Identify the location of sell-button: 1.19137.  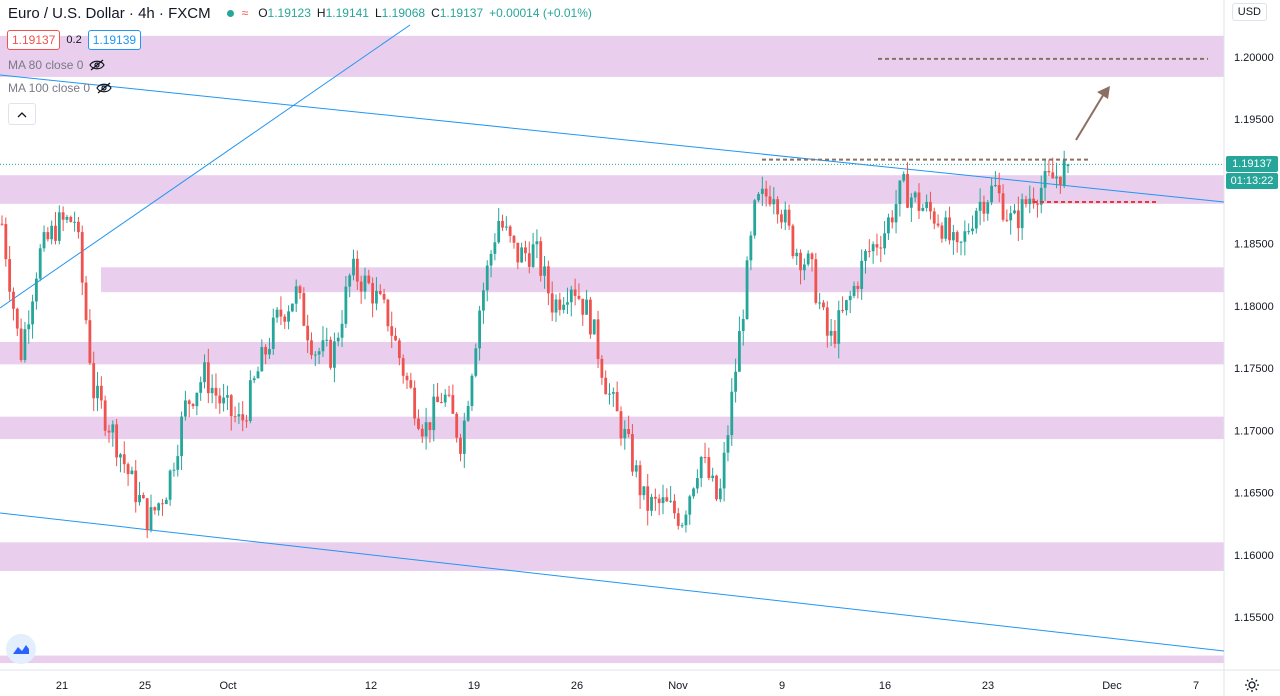
(34, 40).